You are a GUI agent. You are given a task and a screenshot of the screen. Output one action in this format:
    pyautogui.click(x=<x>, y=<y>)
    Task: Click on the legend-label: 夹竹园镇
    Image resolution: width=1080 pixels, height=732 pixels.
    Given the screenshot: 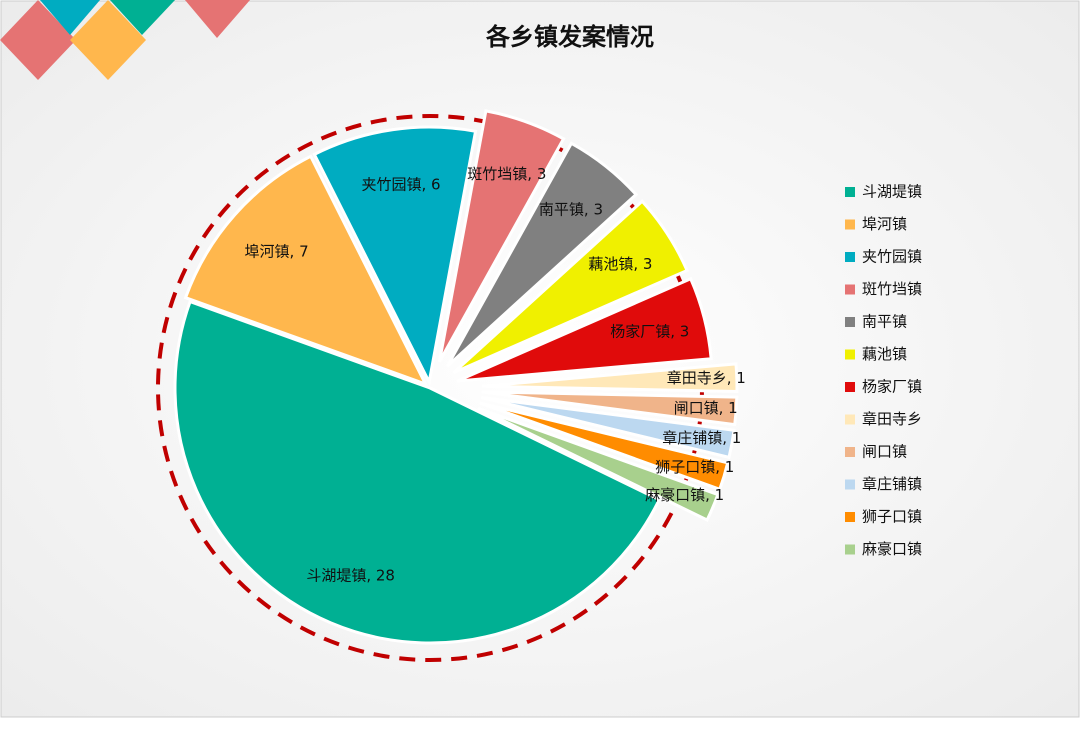 What is the action you would take?
    pyautogui.click(x=892, y=257)
    